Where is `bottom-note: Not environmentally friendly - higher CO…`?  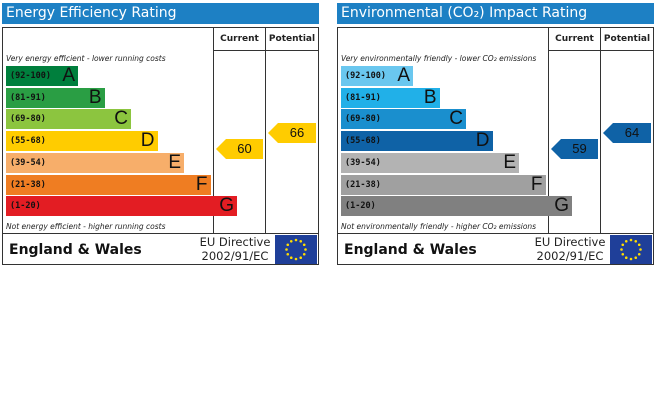
bottom-note: Not environmentally friendly - higher CO… is located at coordinates (439, 226).